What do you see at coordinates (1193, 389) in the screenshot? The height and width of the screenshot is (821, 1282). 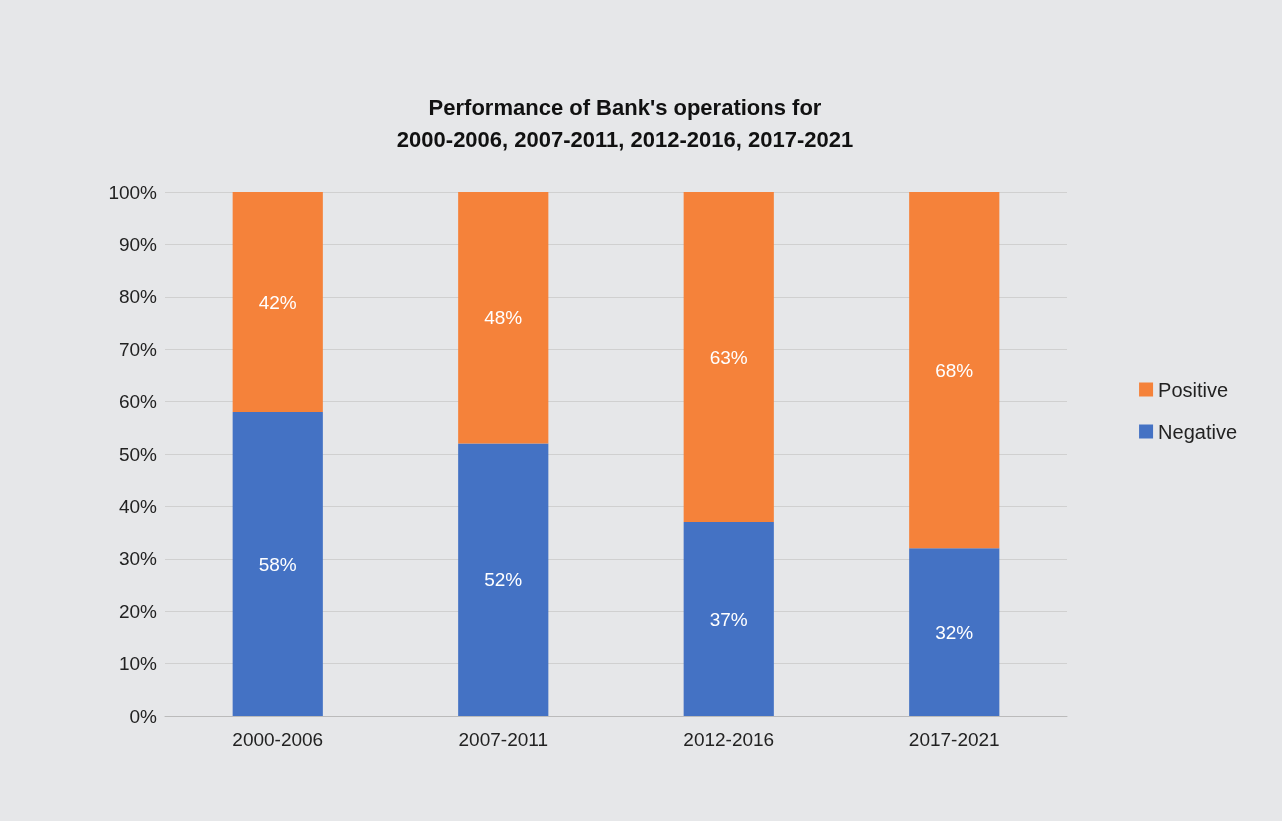 I see `legend-label: Positive` at bounding box center [1193, 389].